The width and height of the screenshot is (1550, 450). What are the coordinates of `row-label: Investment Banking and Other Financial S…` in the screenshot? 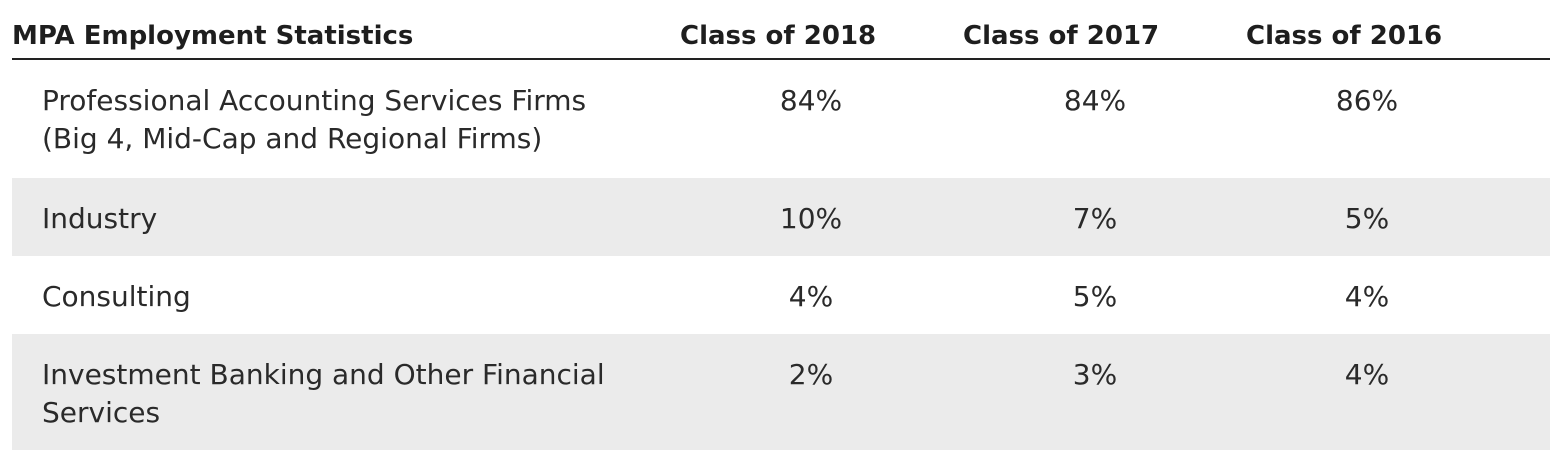 It's located at (323, 393).